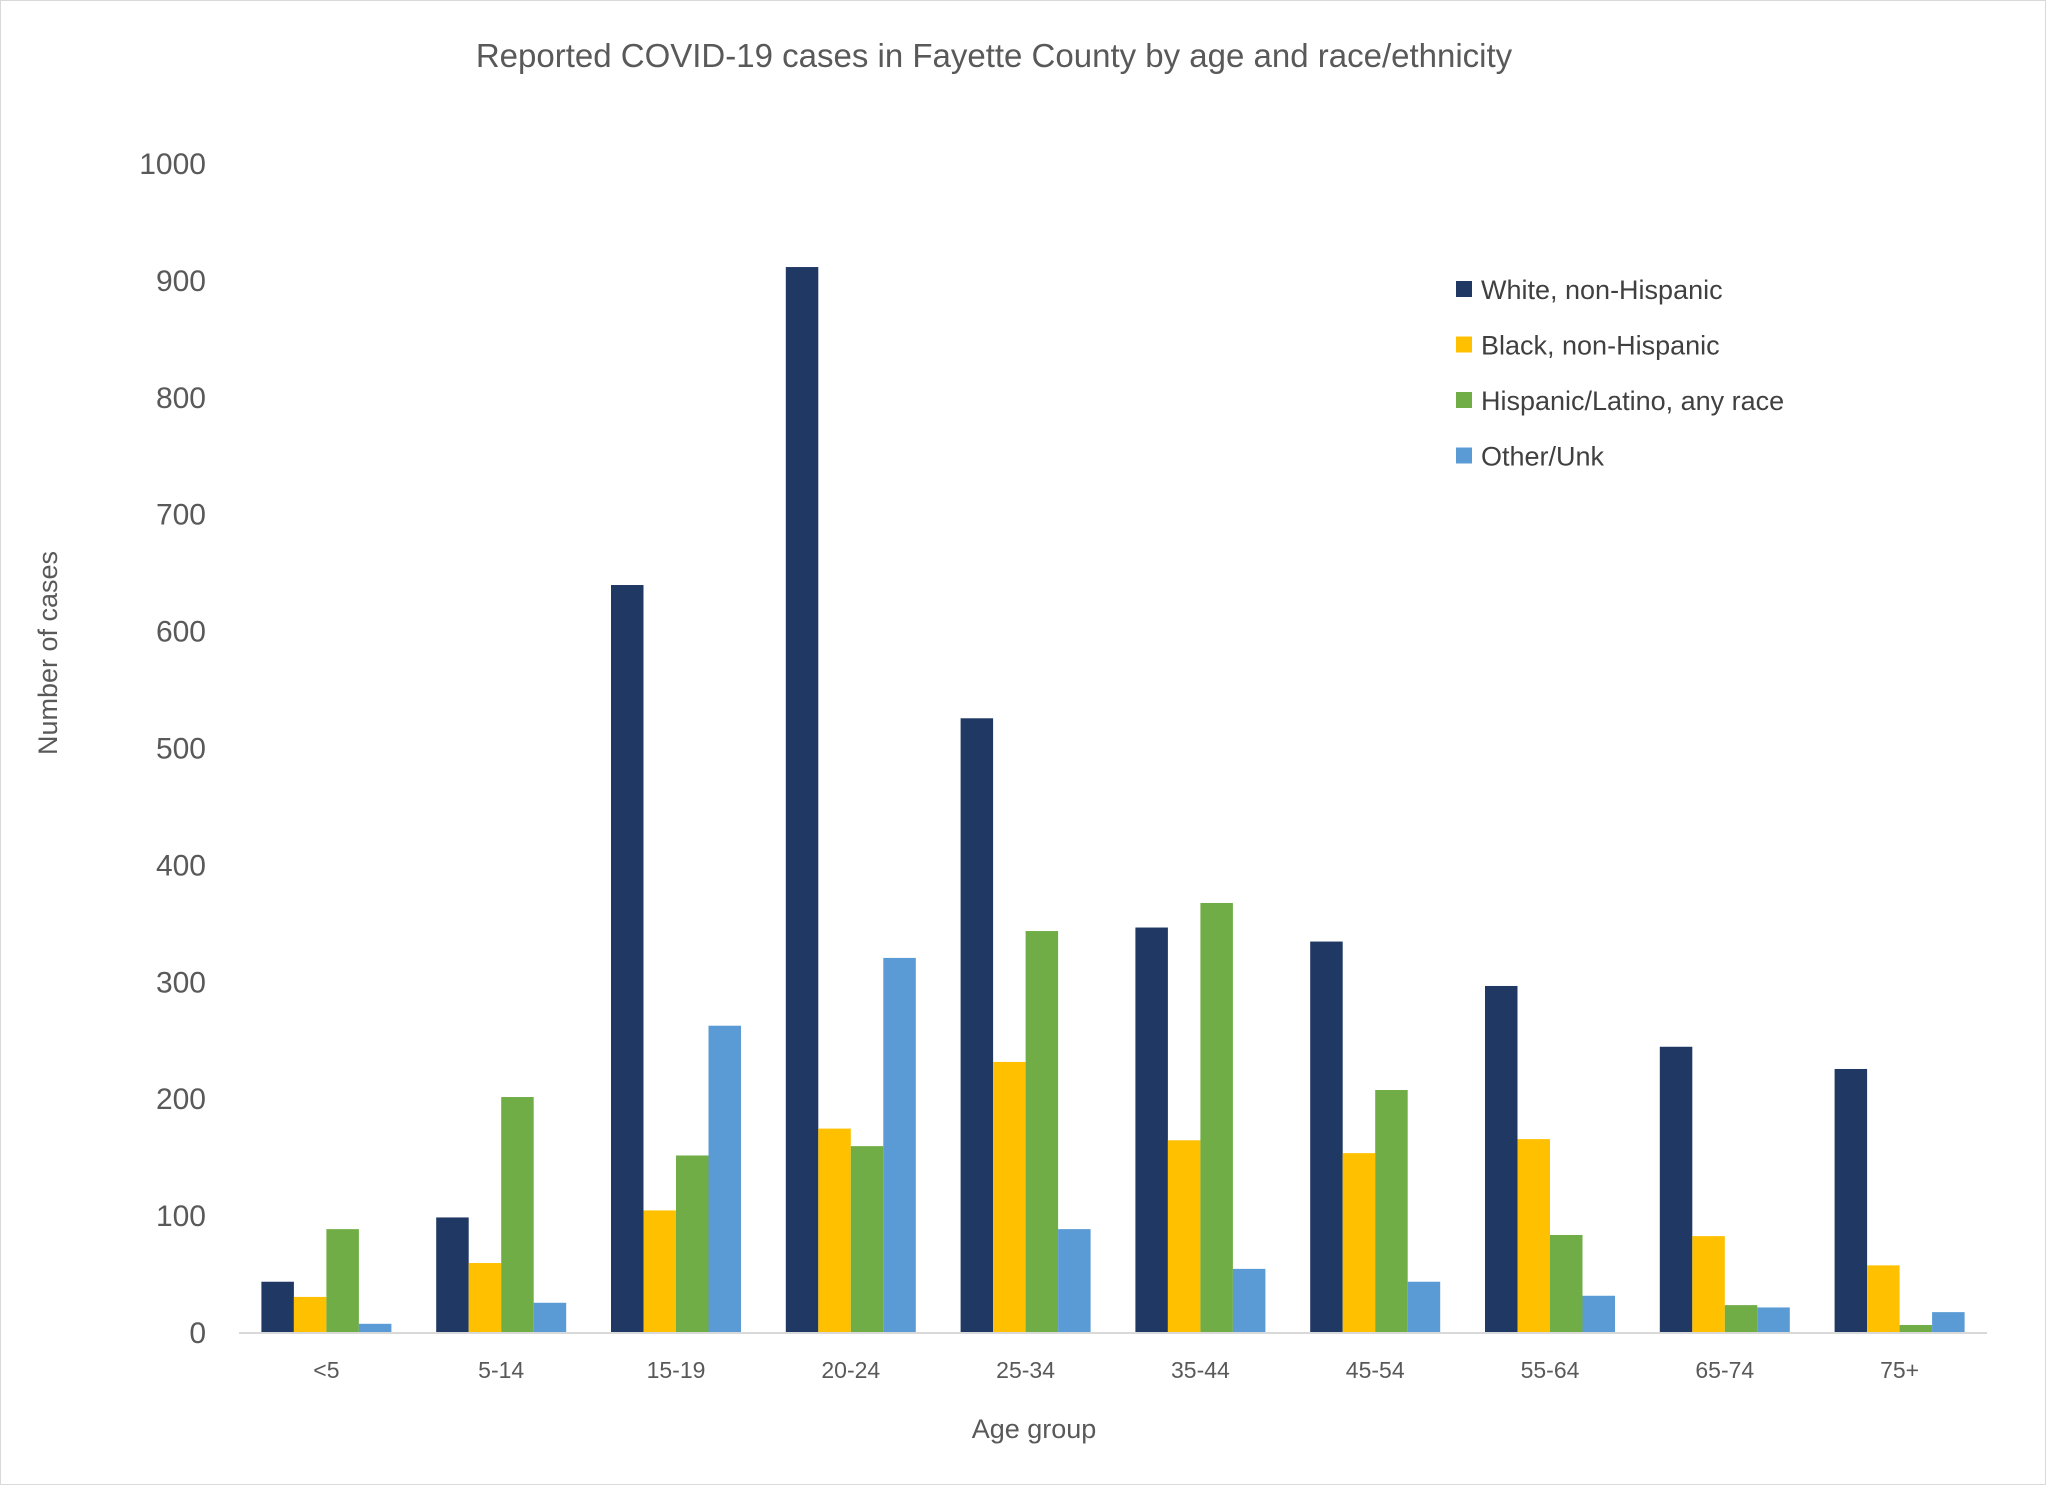 The width and height of the screenshot is (2046, 1486). What do you see at coordinates (676, 1370) in the screenshot?
I see `x-tick-label: 15-19` at bounding box center [676, 1370].